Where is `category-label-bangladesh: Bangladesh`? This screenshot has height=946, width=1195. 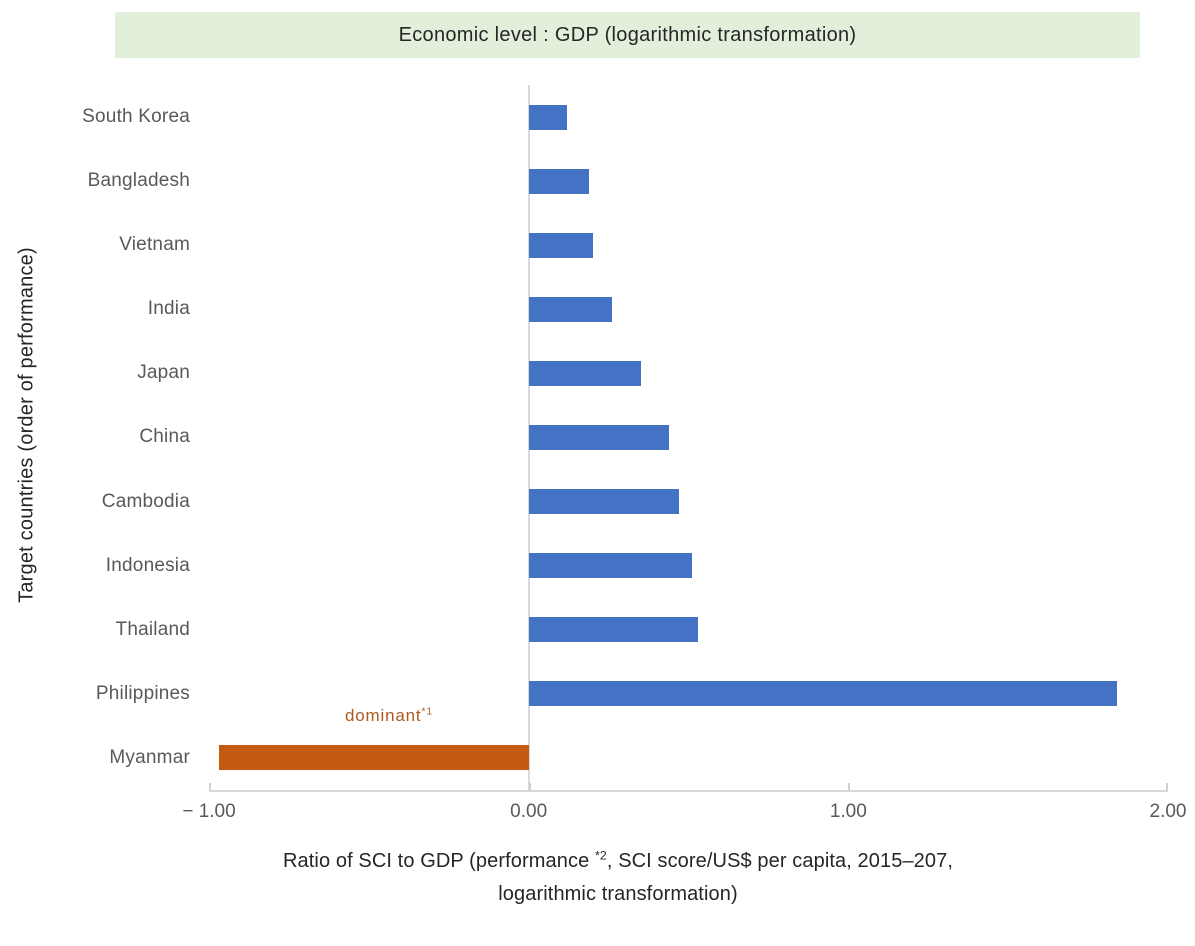
category-label-bangladesh: Bangladesh is located at coordinates (138, 181).